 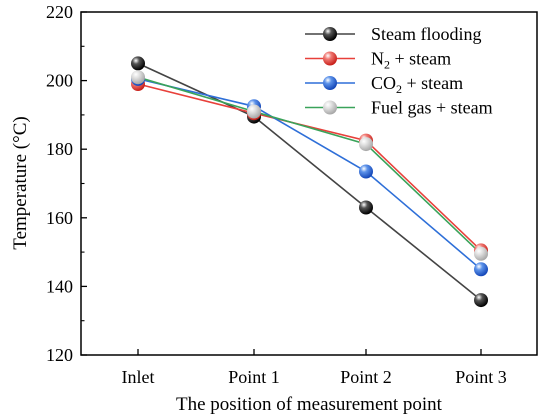 What do you see at coordinates (59, 81) in the screenshot?
I see `y-tick-label: 200` at bounding box center [59, 81].